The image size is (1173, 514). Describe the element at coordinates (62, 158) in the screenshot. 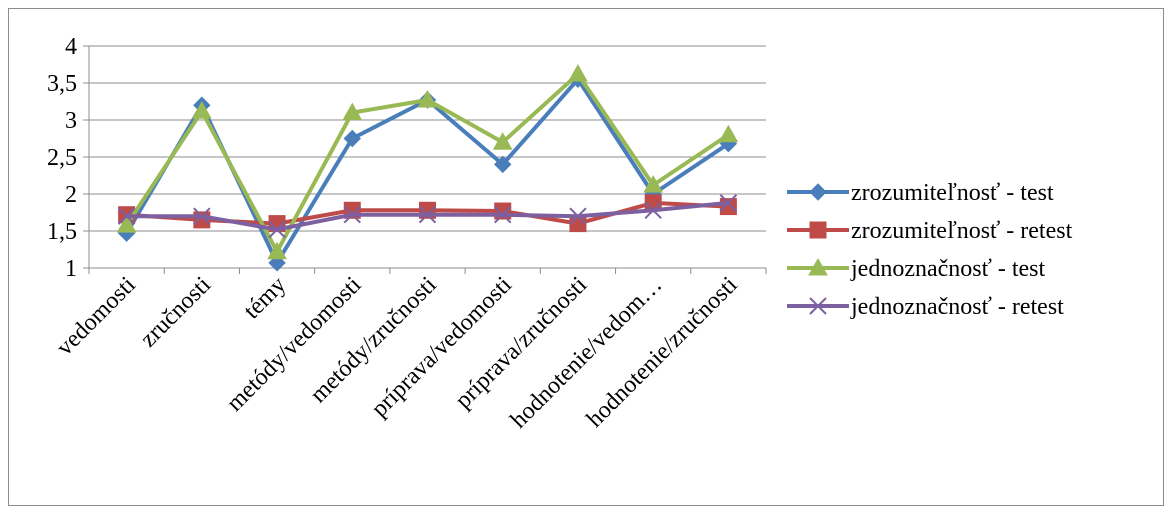

I see `y-tick-label: 2,5` at that location.